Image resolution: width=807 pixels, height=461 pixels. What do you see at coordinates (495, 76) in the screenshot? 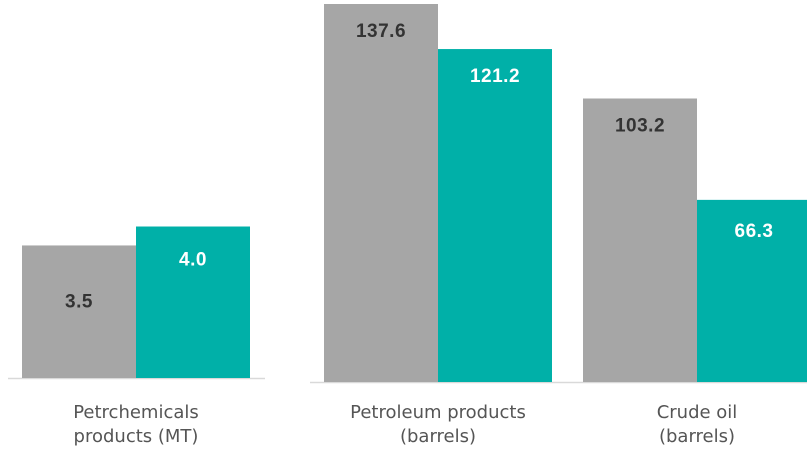
I see `data-label-series-1-cat-0: 121.2` at bounding box center [495, 76].